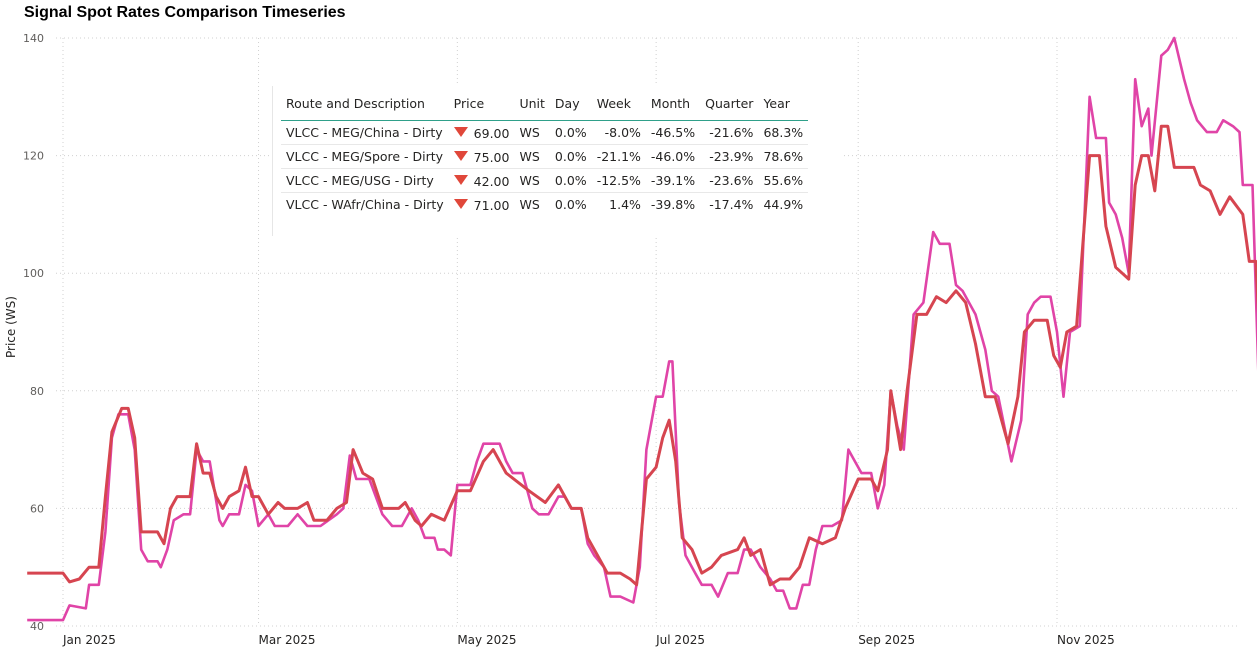 Image resolution: width=1257 pixels, height=650 pixels. I want to click on route-cell: VLCC - MEG/USG - Dirty, so click(360, 180).